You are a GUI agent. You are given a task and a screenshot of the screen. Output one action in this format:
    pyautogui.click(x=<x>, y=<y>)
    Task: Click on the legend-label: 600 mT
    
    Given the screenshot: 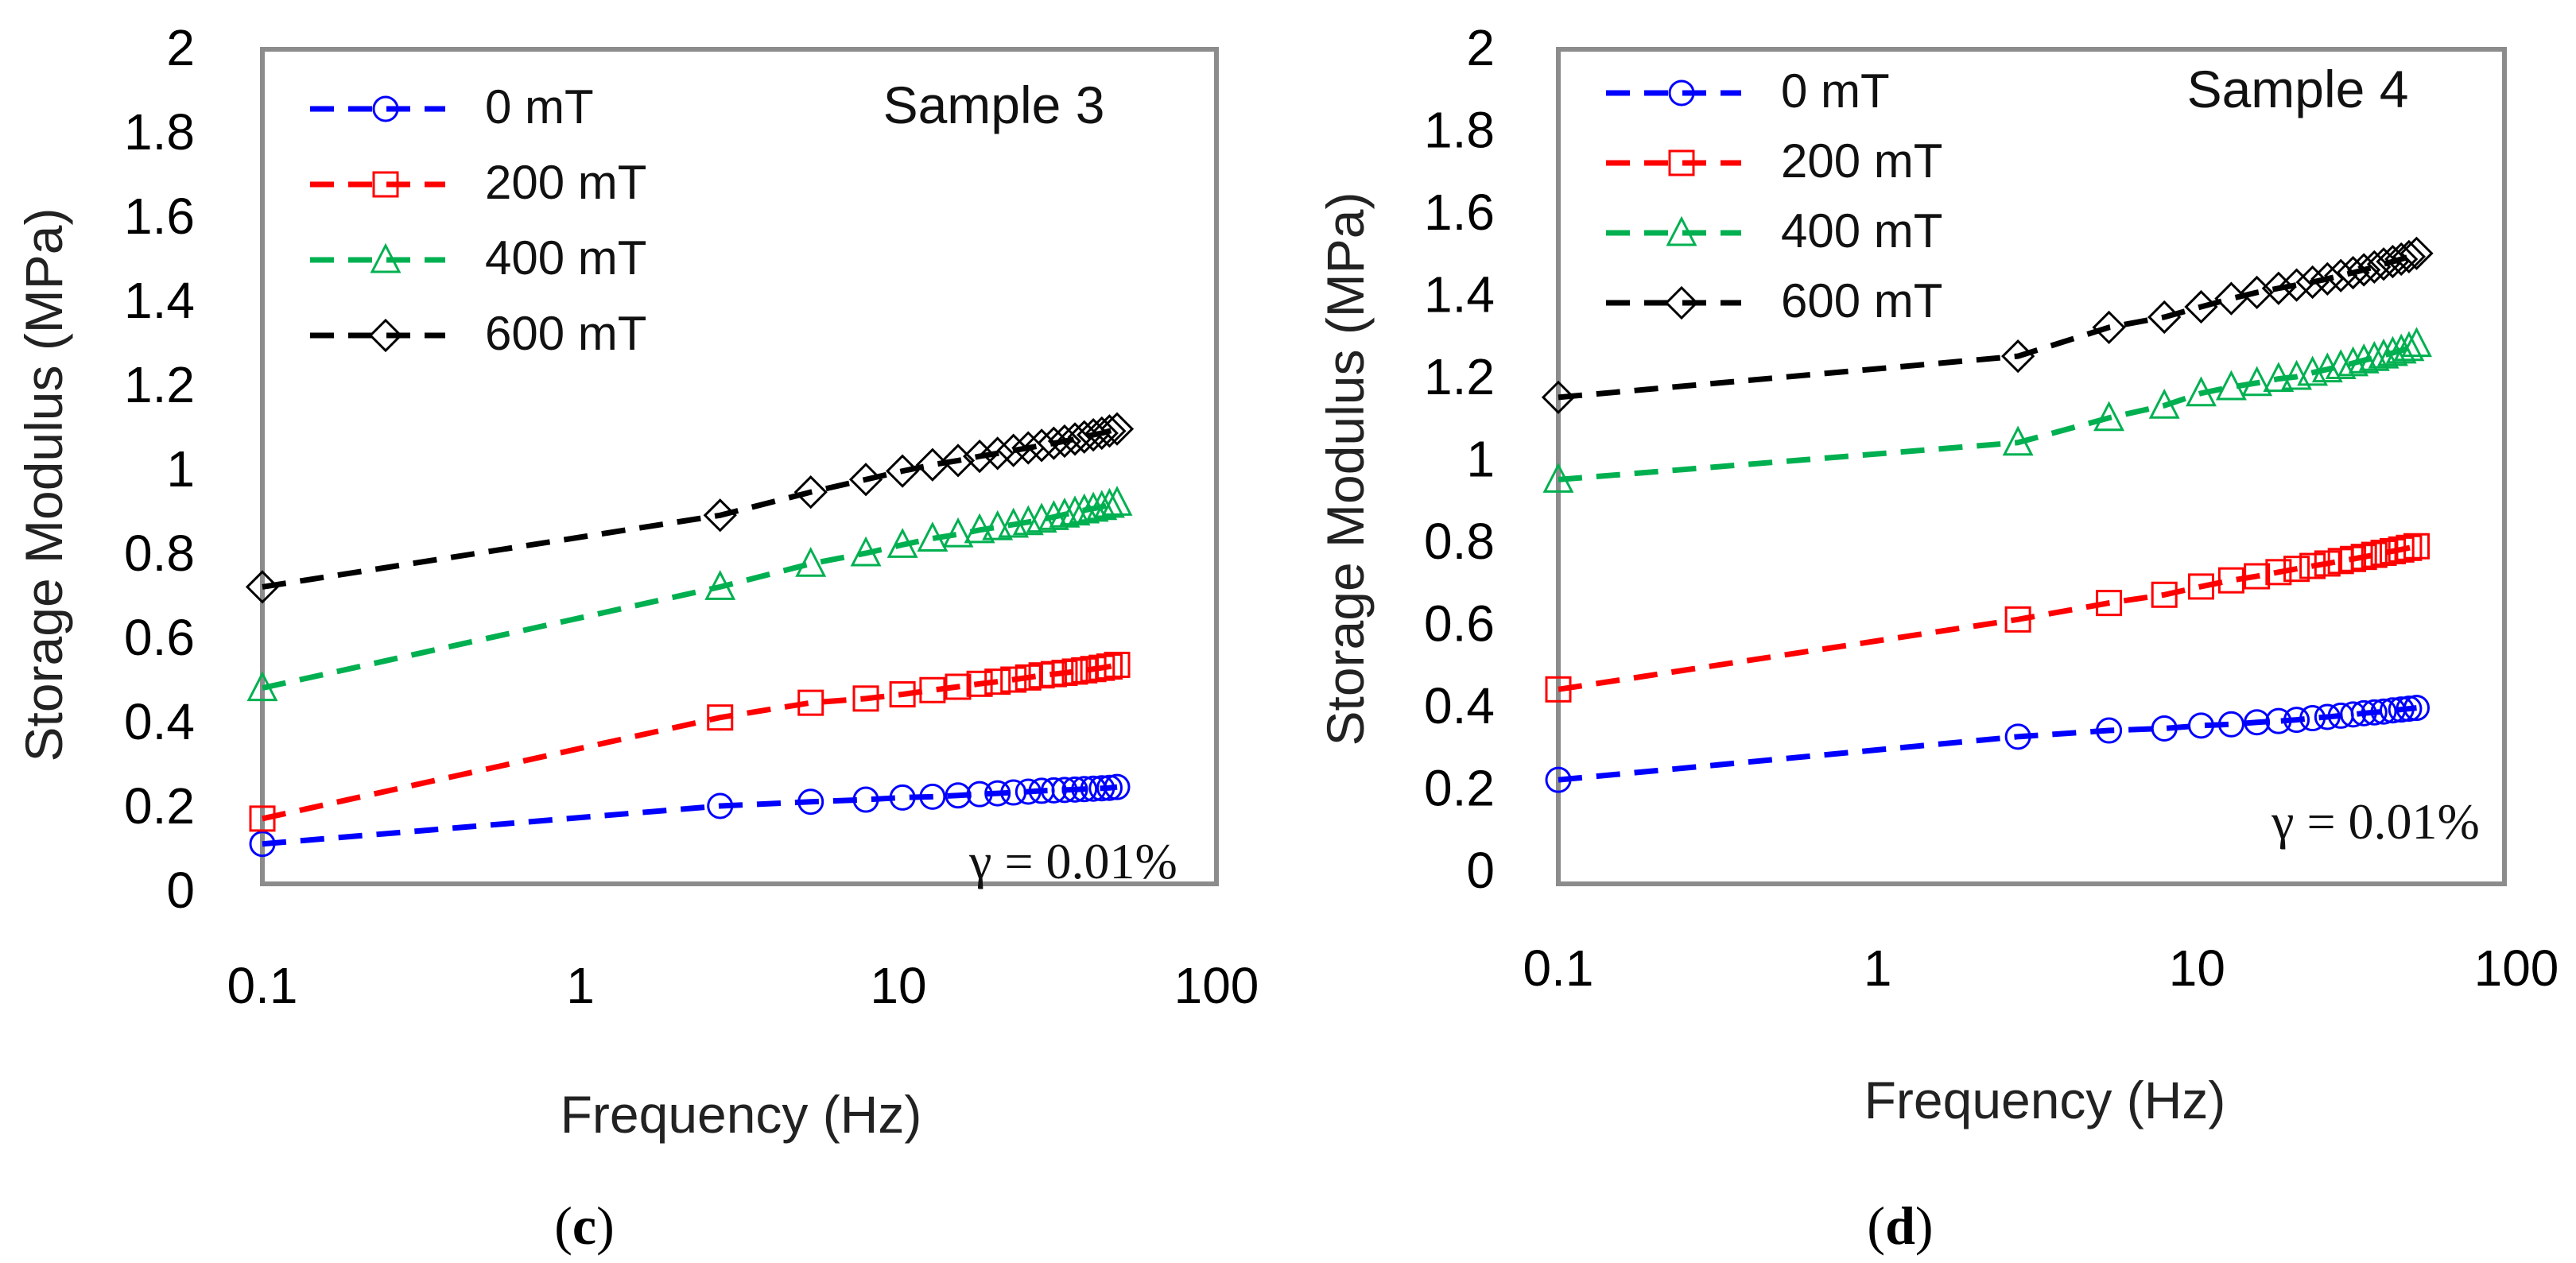 What is the action you would take?
    pyautogui.click(x=1861, y=300)
    